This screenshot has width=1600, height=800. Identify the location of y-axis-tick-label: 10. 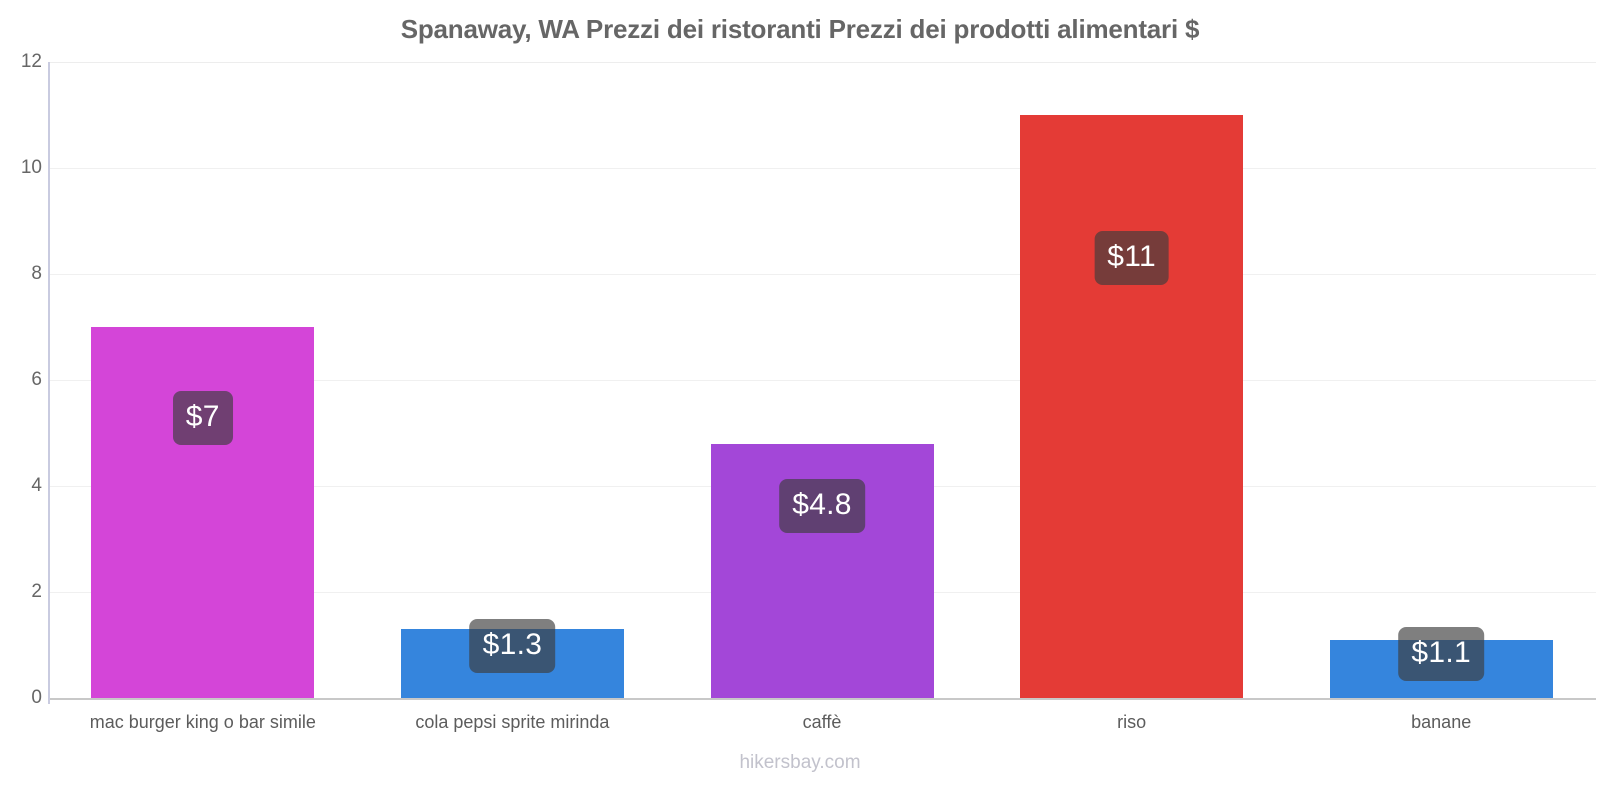
(31, 167).